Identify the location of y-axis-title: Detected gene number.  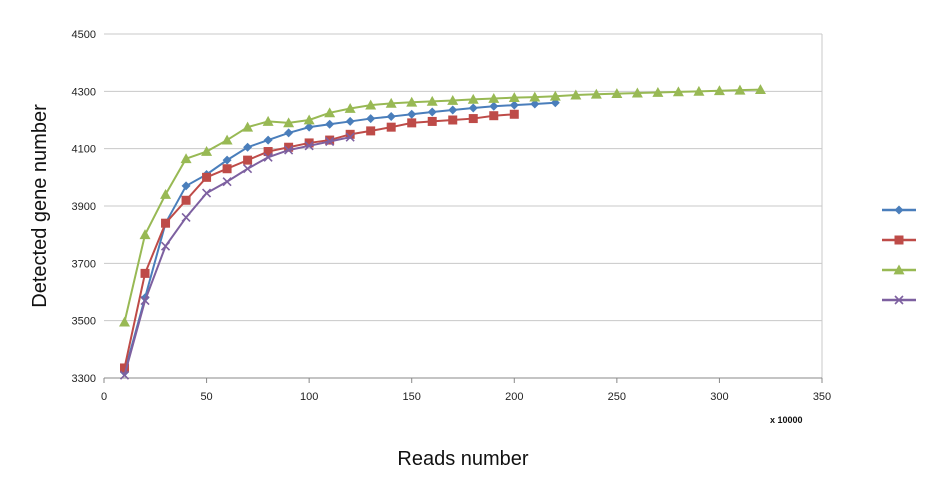
(40, 206).